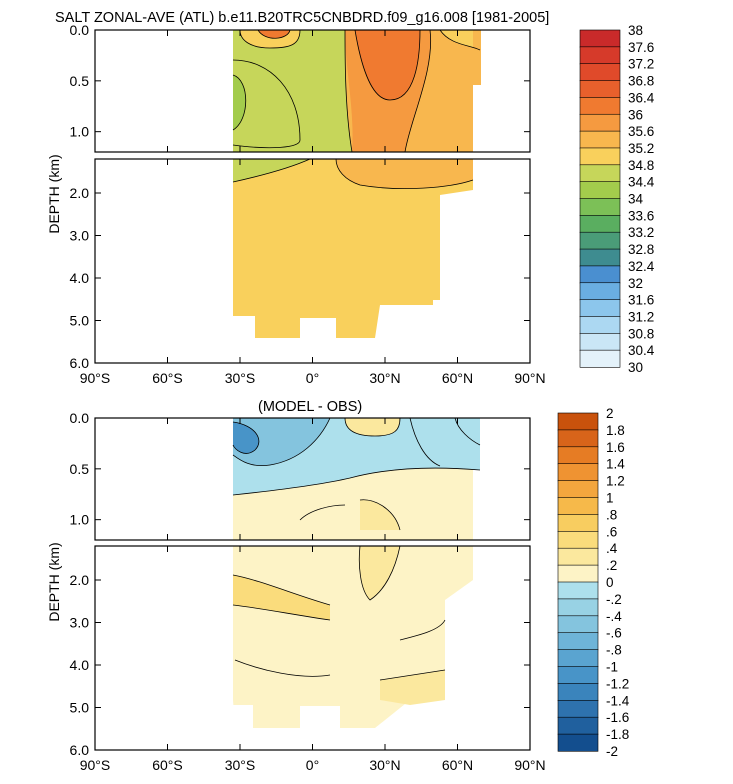 This screenshot has height=784, width=733. Describe the element at coordinates (641, 64) in the screenshot. I see `colorbar-label: 37.2` at that location.